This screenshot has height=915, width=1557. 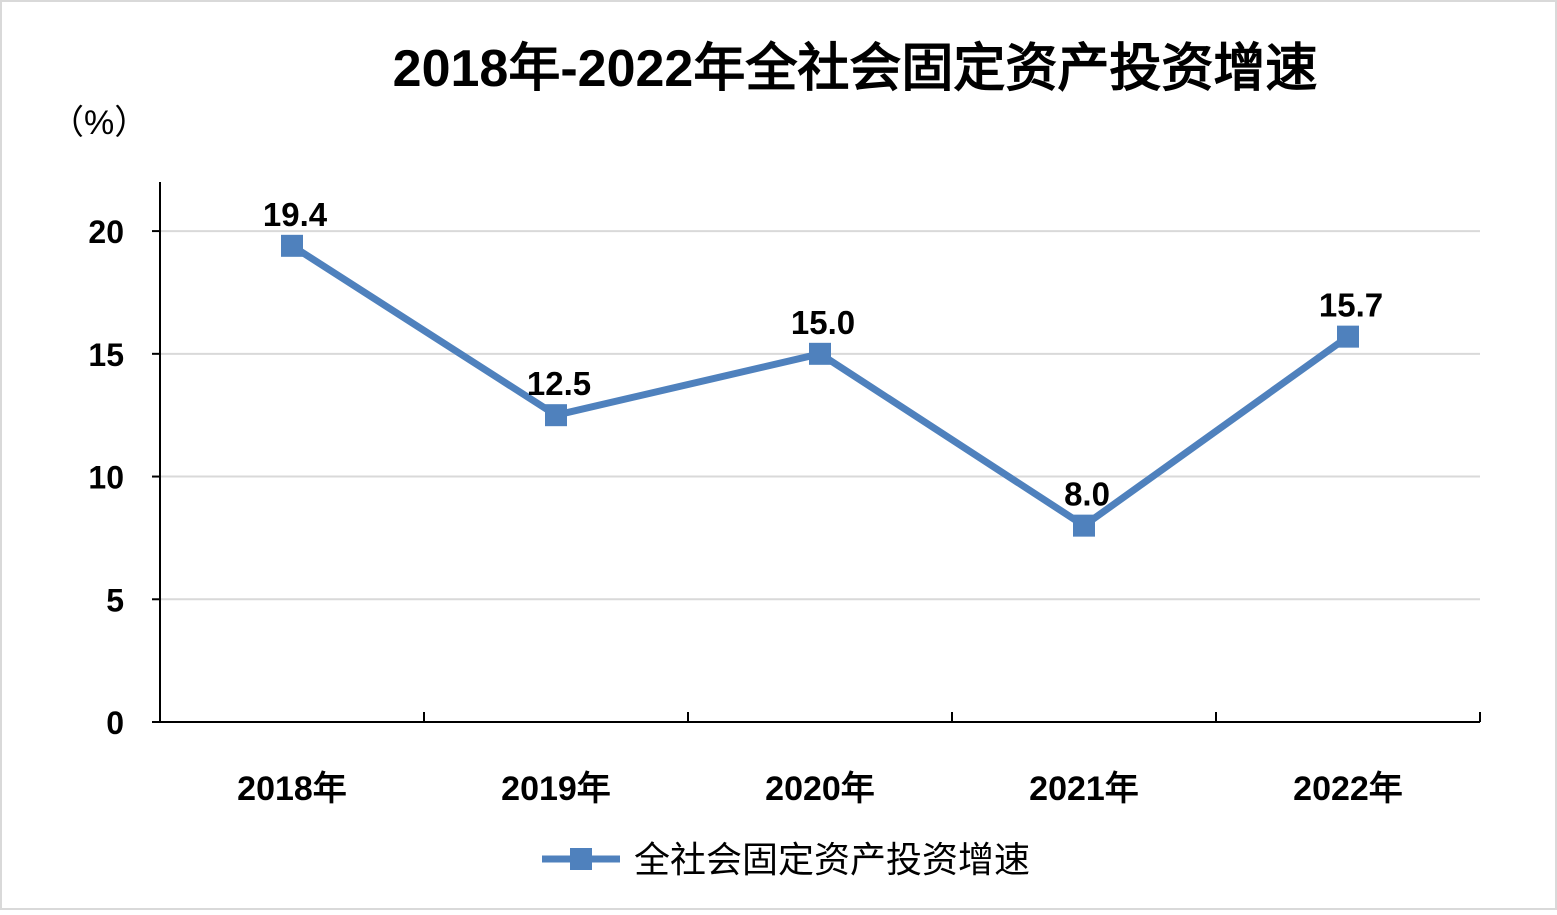 I want to click on x-tick-label: 2019年, so click(x=556, y=789).